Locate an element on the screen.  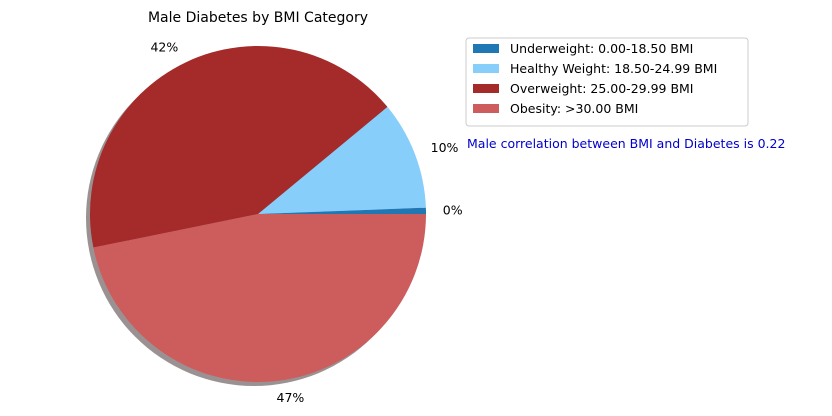
chart-title: Male Diabetes by BMI Category is located at coordinates (258, 18).